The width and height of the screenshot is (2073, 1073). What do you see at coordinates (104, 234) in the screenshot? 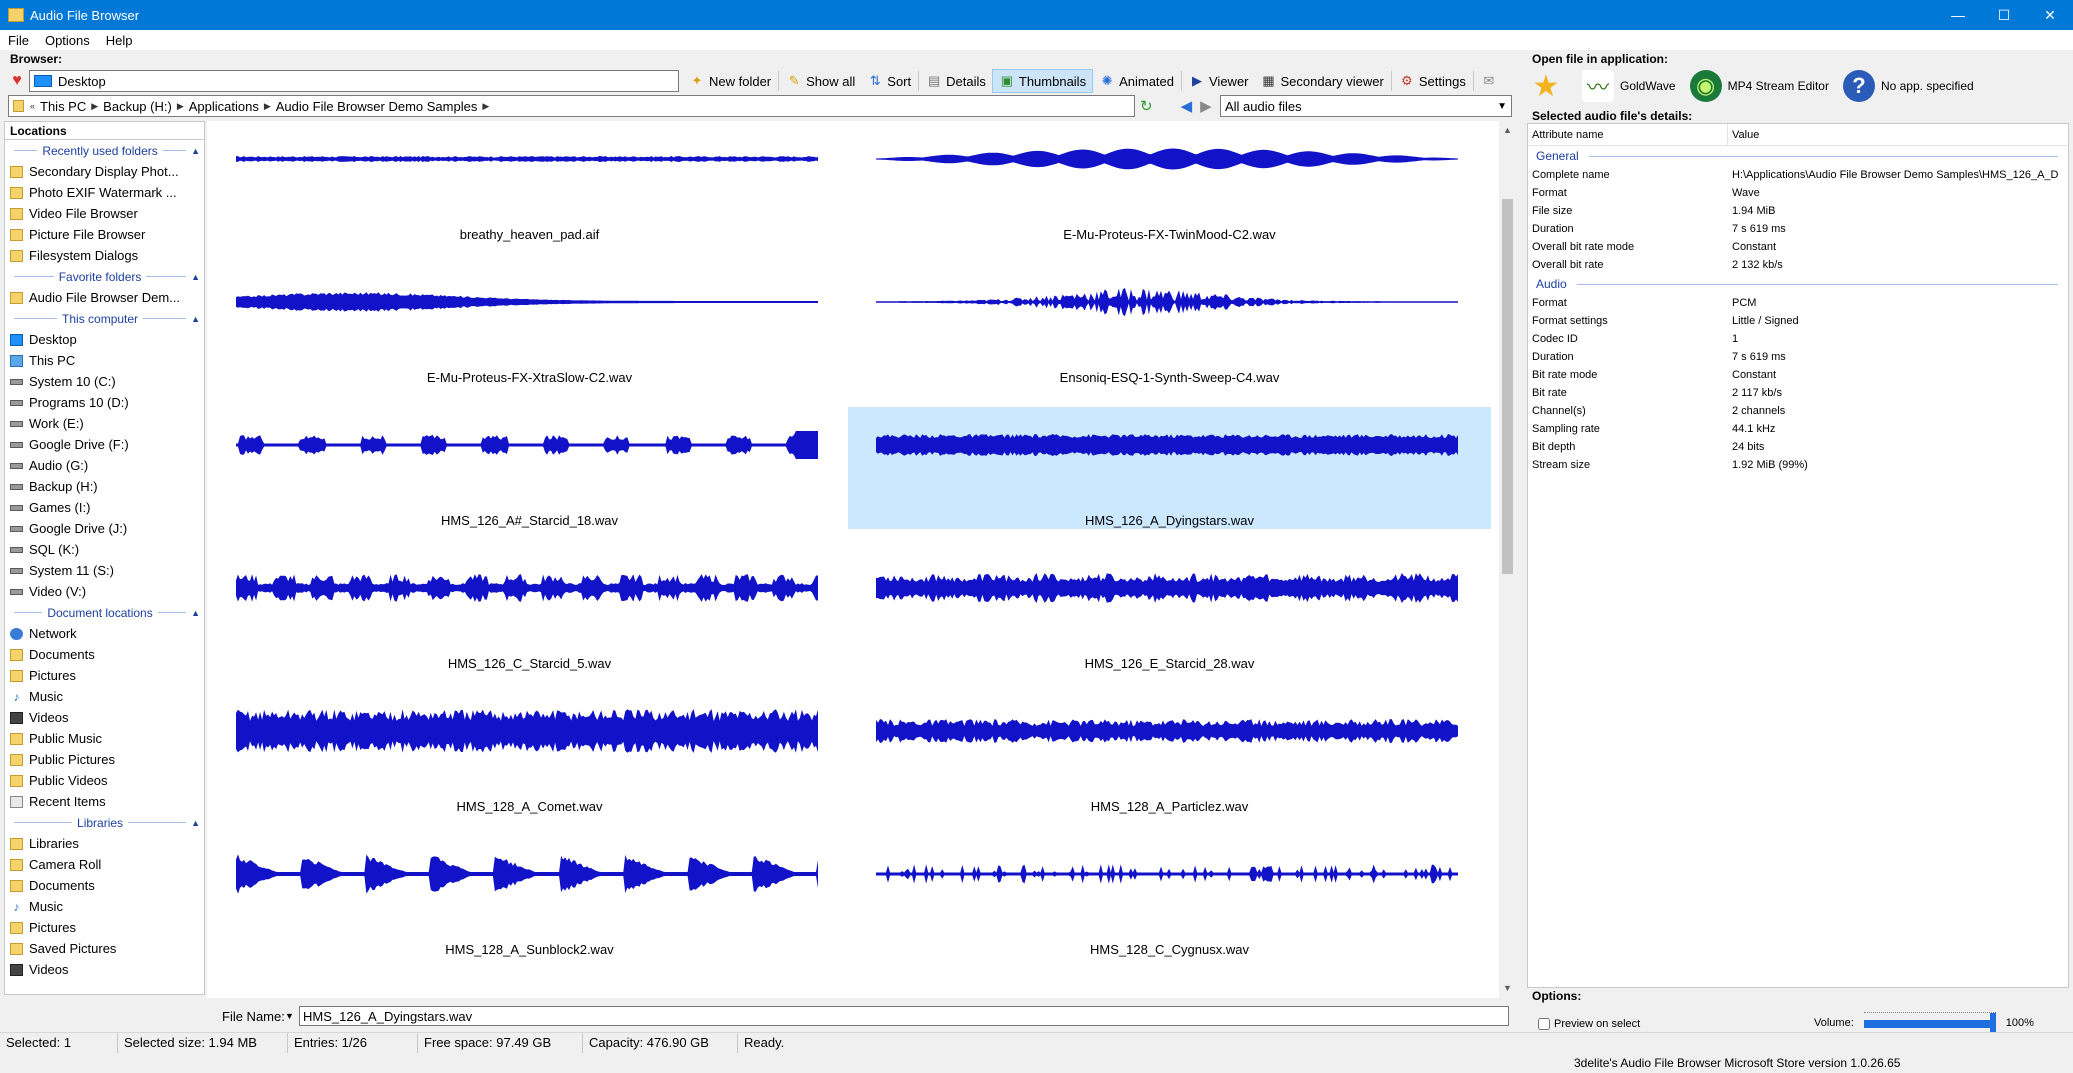
I see `location-item: Picture File Browser` at bounding box center [104, 234].